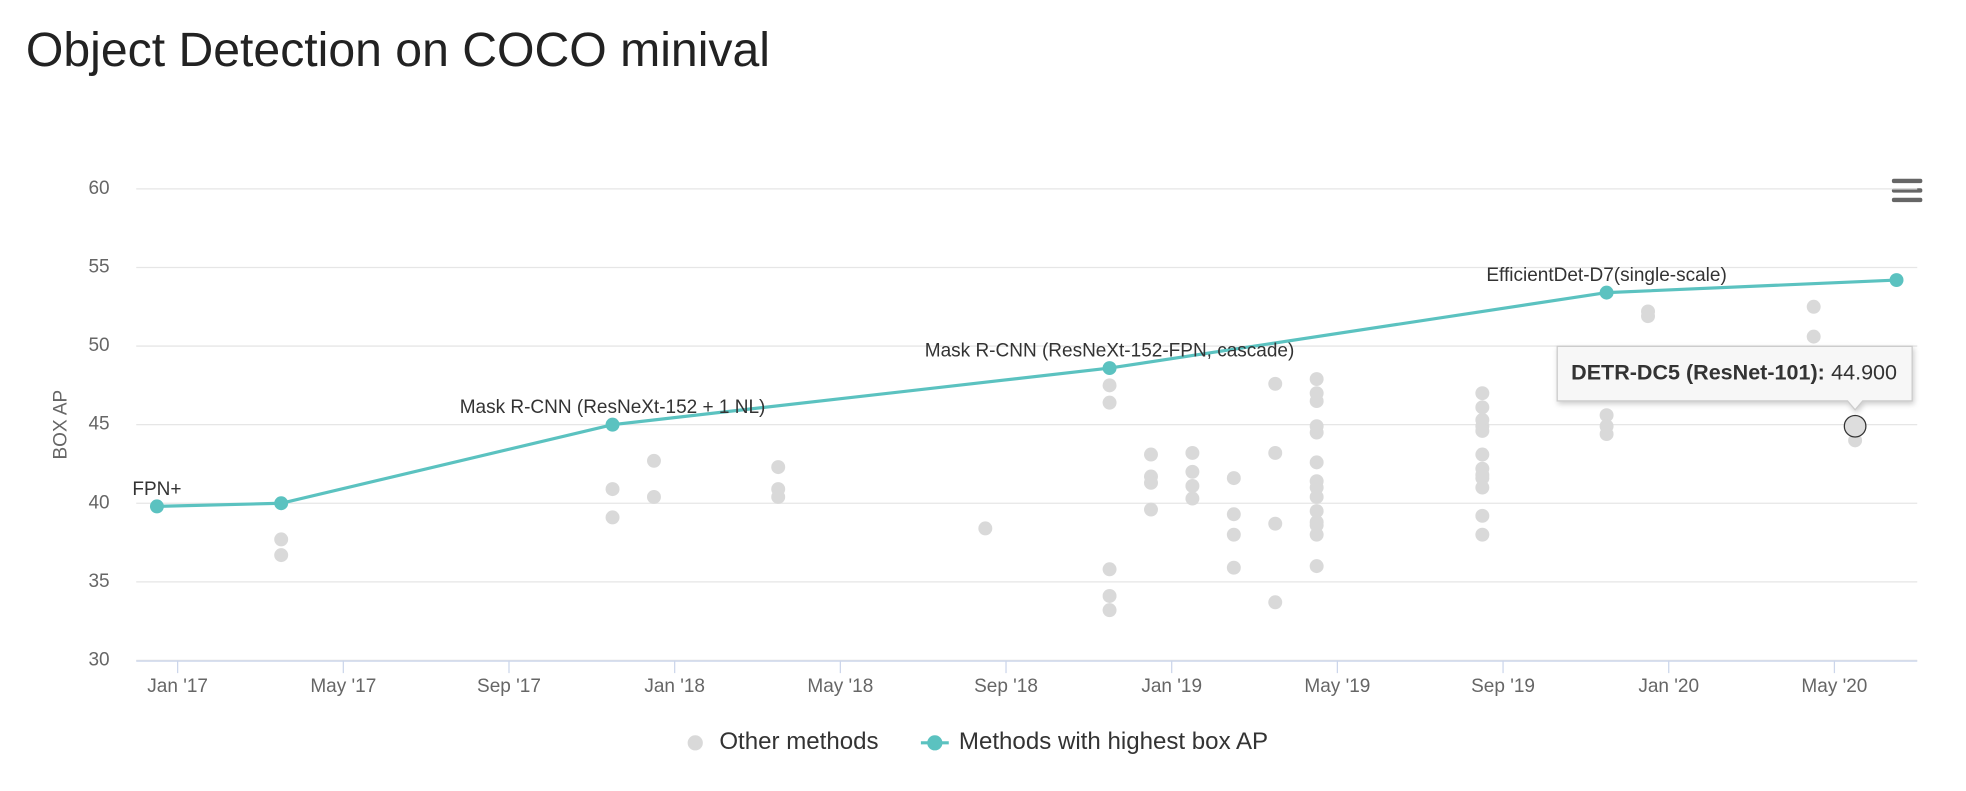  Describe the element at coordinates (613, 407) in the screenshot. I see `point-label: Mask R-CNN (ResNeXt-152 + 1 NL)` at that location.